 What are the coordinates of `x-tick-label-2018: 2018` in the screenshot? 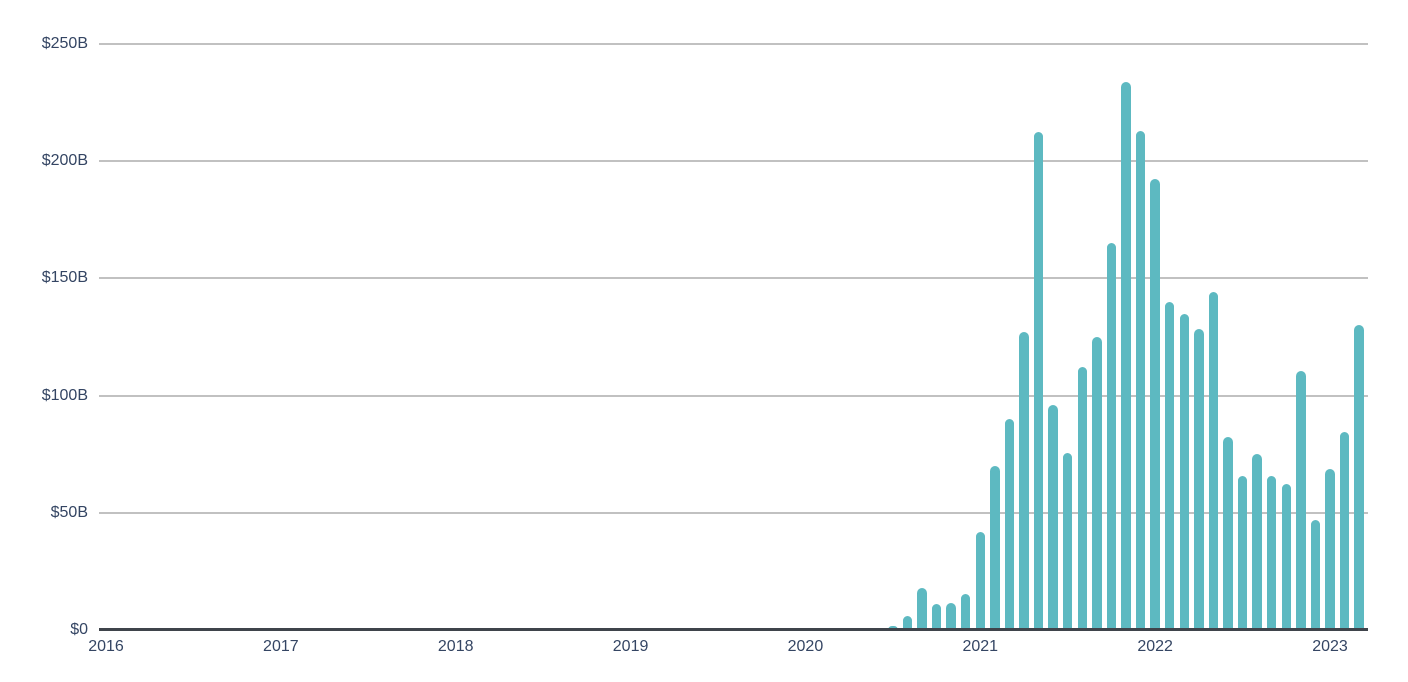 It's located at (455, 646).